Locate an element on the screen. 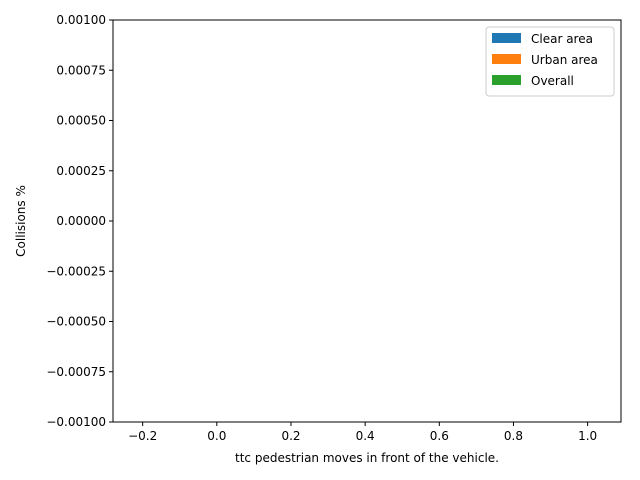  y-tick-label: 0.00100 is located at coordinates (81, 20).